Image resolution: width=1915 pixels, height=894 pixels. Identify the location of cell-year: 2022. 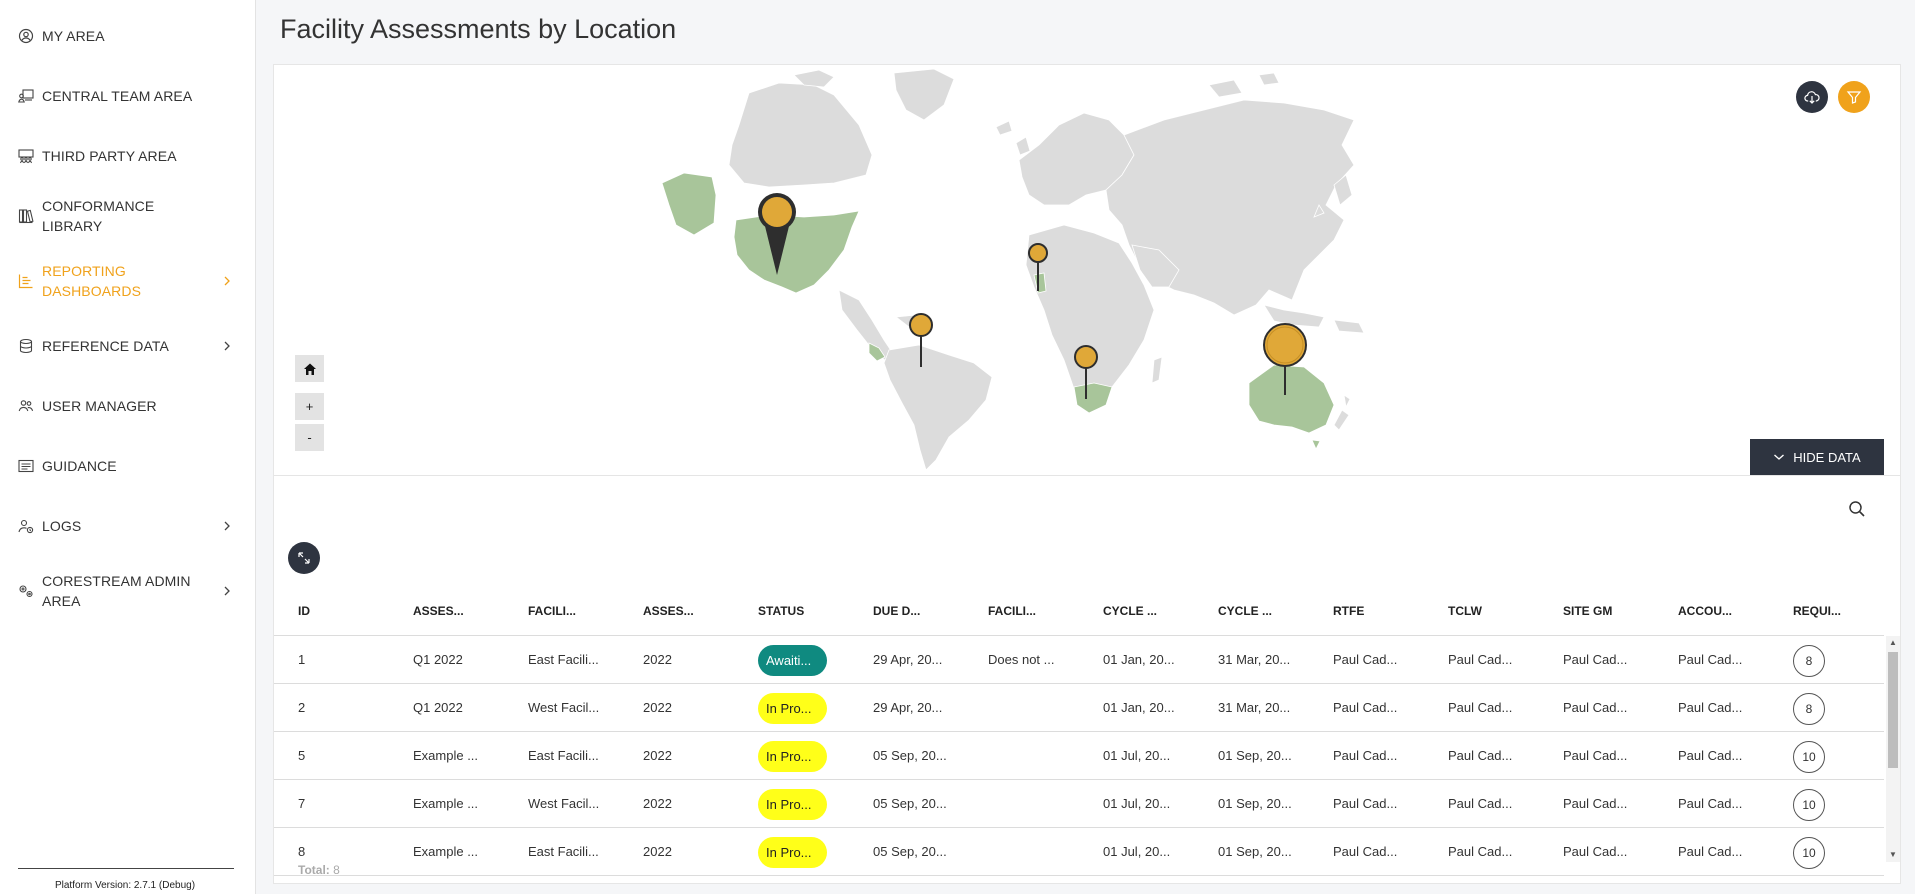
(657, 803).